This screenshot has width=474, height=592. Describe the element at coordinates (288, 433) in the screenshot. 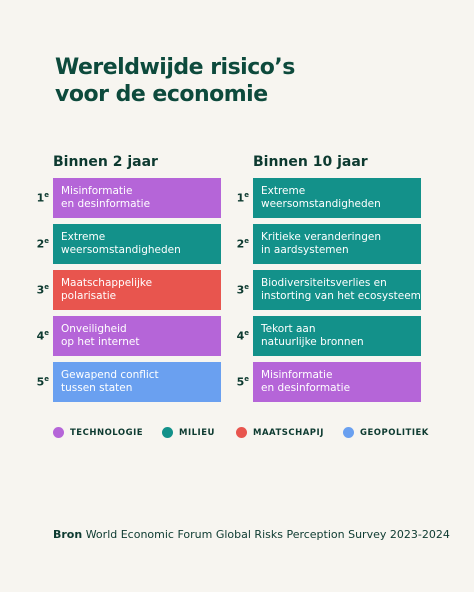

I see `legend-label: MAATSCHAPIJ` at that location.